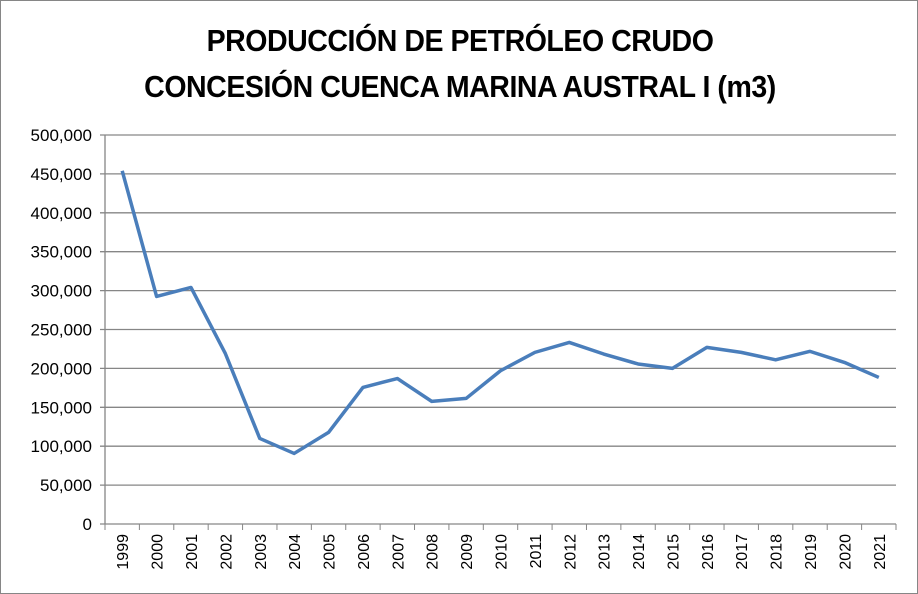  Describe the element at coordinates (295, 552) in the screenshot. I see `x-tick-label: 2004` at that location.